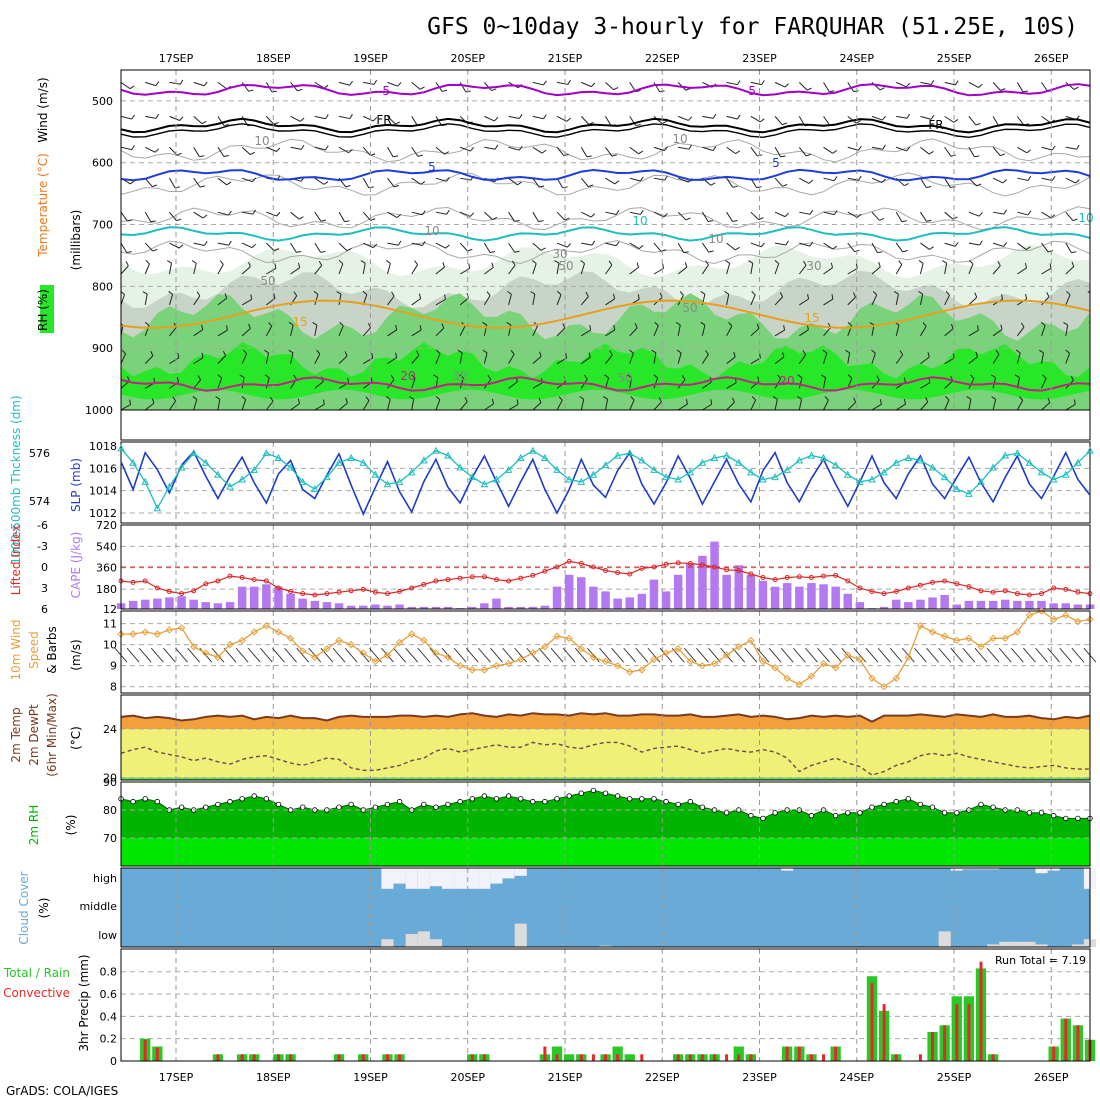 The image size is (1100, 1100). Describe the element at coordinates (679, 139) in the screenshot. I see `rh-contour-label: 10` at that location.